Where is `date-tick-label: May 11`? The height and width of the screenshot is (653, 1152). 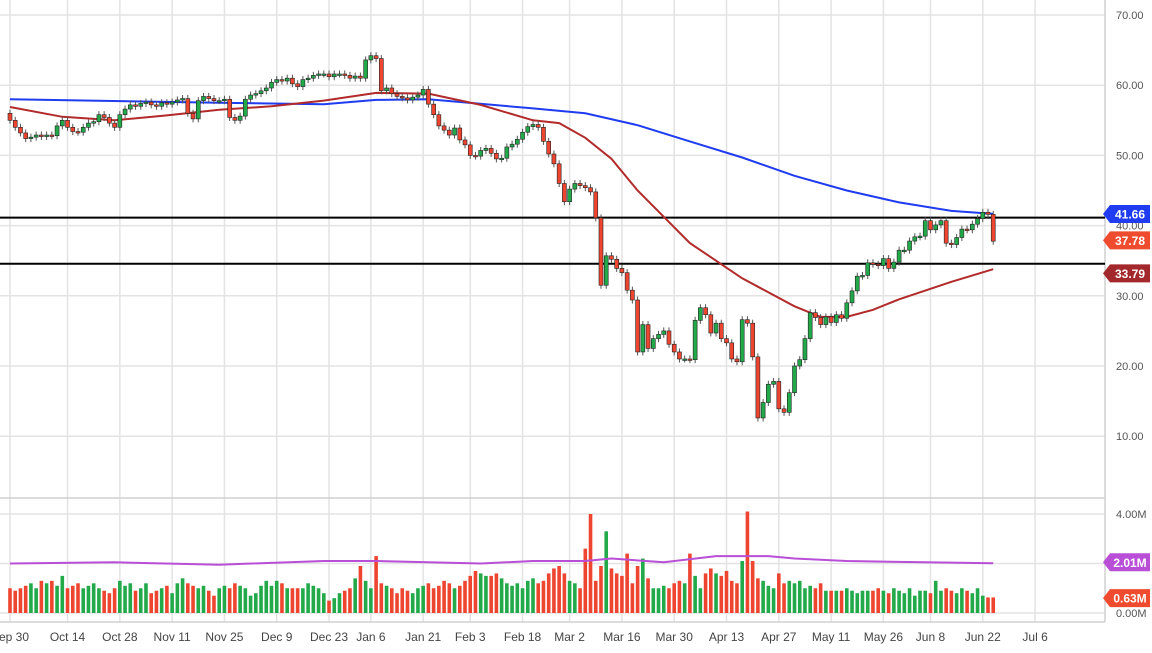
date-tick-label: May 11 is located at coordinates (831, 637).